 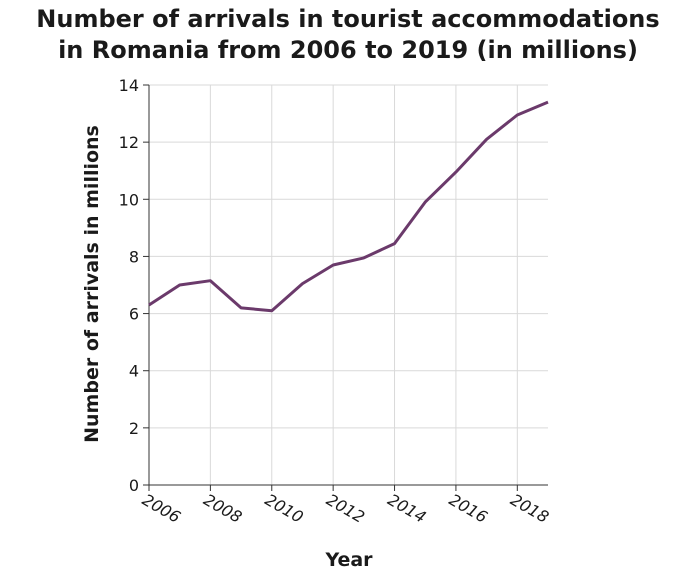 I want to click on y-axis-ticks: 0 2 4 6 8 10 12 14, so click(x=134, y=285).